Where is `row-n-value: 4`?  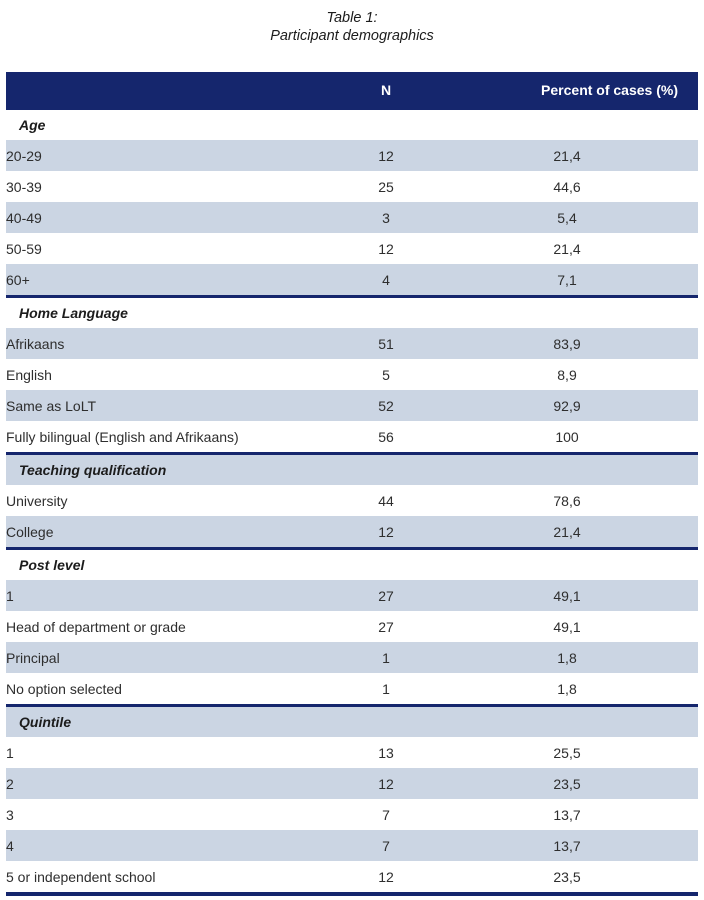
row-n-value: 4 is located at coordinates (386, 279).